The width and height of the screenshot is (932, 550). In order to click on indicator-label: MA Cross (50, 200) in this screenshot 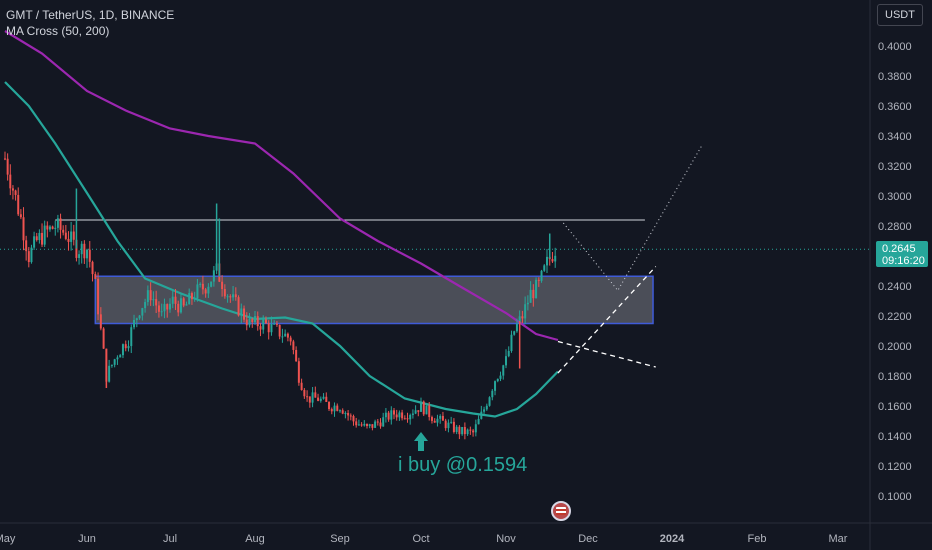, I will do `click(58, 31)`.